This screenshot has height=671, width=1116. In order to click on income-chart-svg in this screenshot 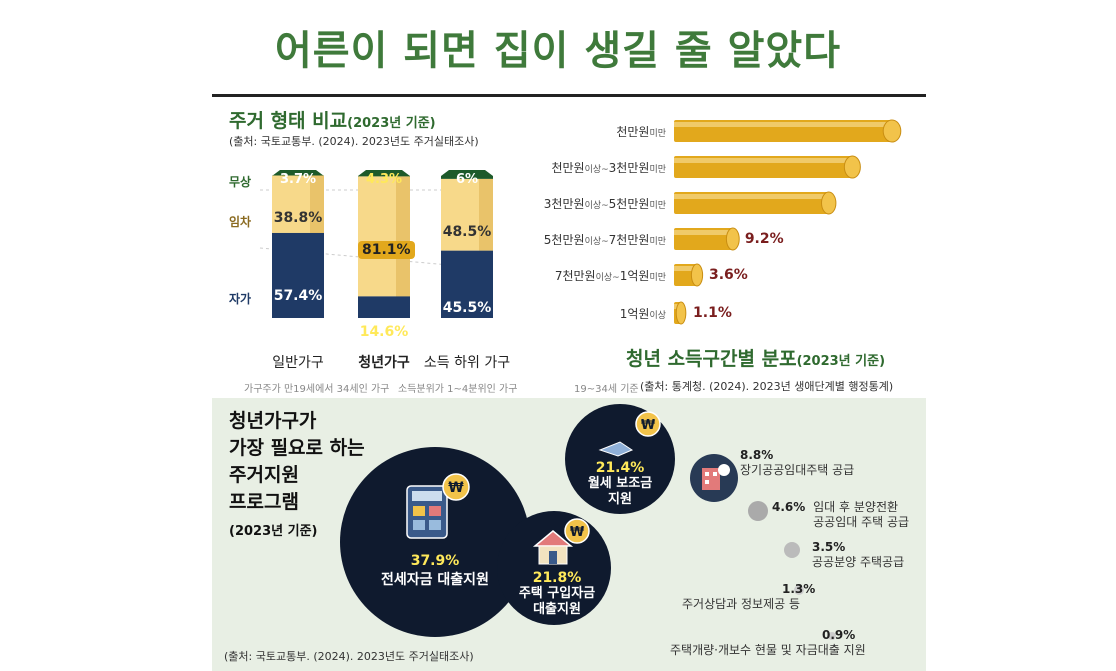, I will do `click(788, 222)`.